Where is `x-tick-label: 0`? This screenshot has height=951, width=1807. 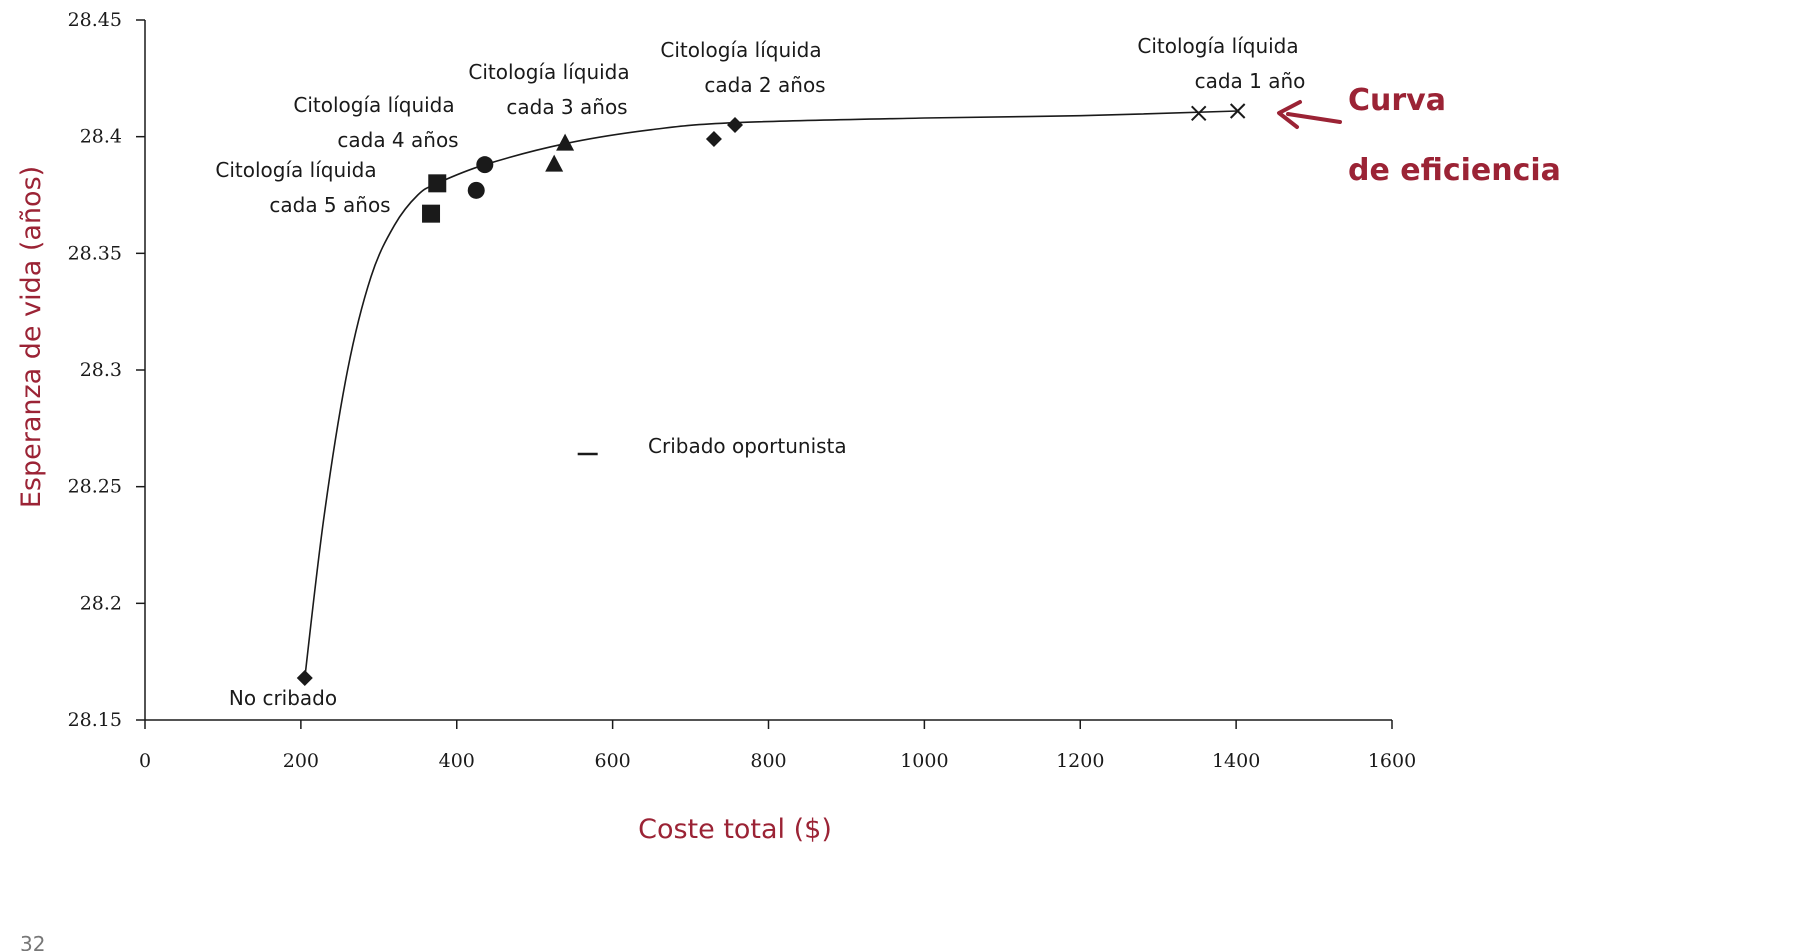 x-tick-label: 0 is located at coordinates (145, 761).